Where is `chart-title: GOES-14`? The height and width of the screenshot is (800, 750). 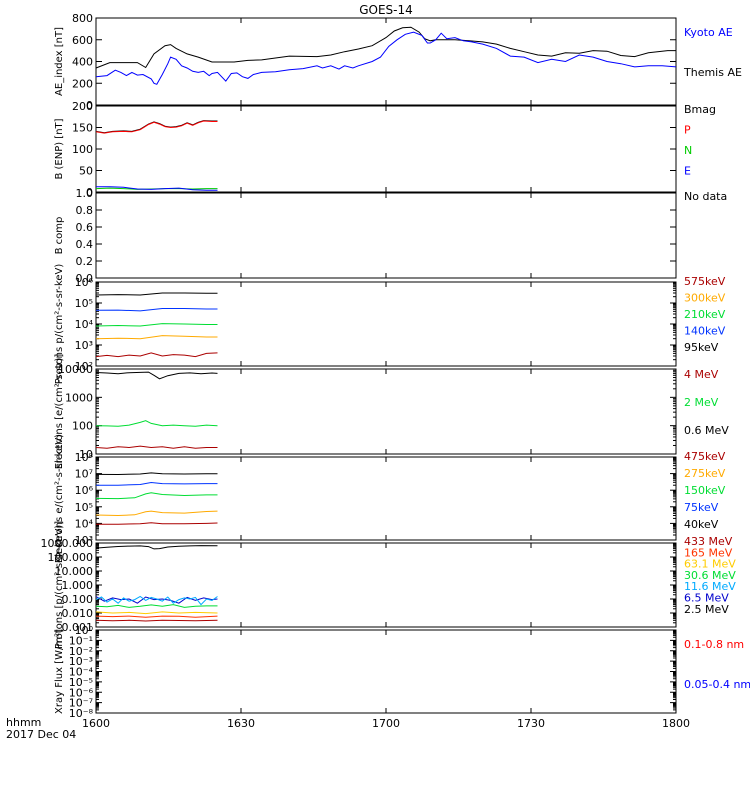 chart-title: GOES-14 is located at coordinates (386, 10).